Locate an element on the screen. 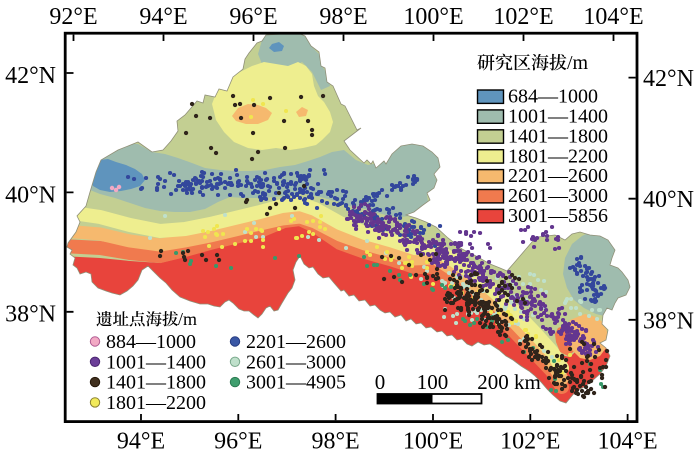  svg-text: 92°E is located at coordinates (73, 17).